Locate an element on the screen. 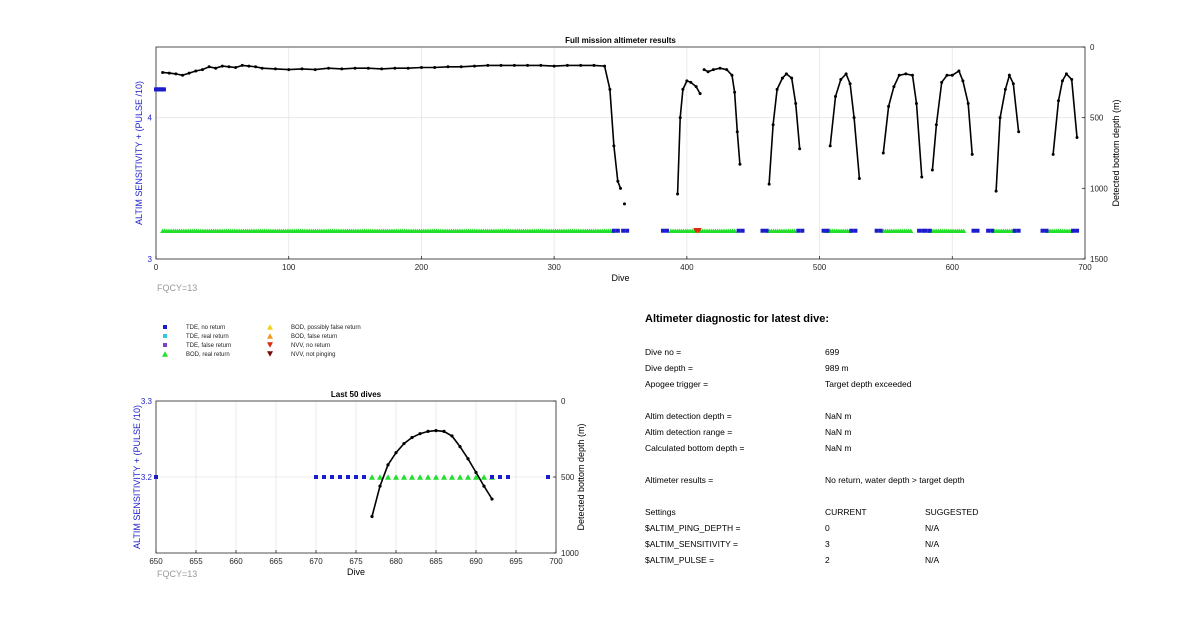 This screenshot has height=622, width=1200. x-tick-label: 600 is located at coordinates (953, 267).